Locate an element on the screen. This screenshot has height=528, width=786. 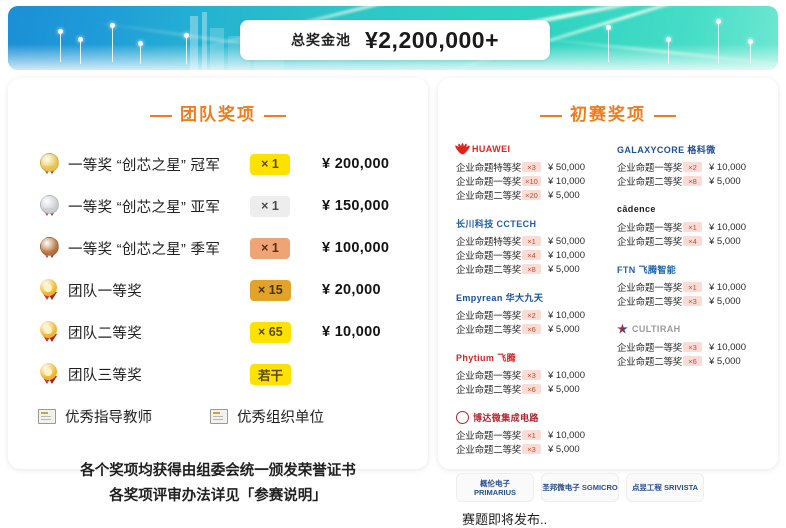
team-awards-title: 团队奖项 is located at coordinates (218, 112).